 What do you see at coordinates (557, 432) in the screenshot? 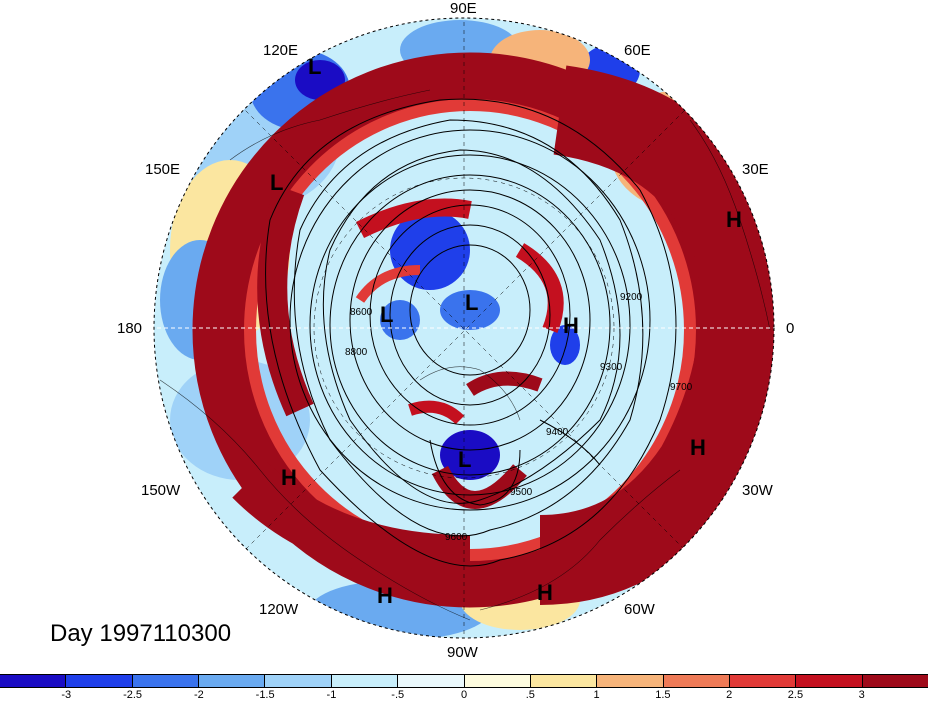
I see `contour-label: 9400` at bounding box center [557, 432].